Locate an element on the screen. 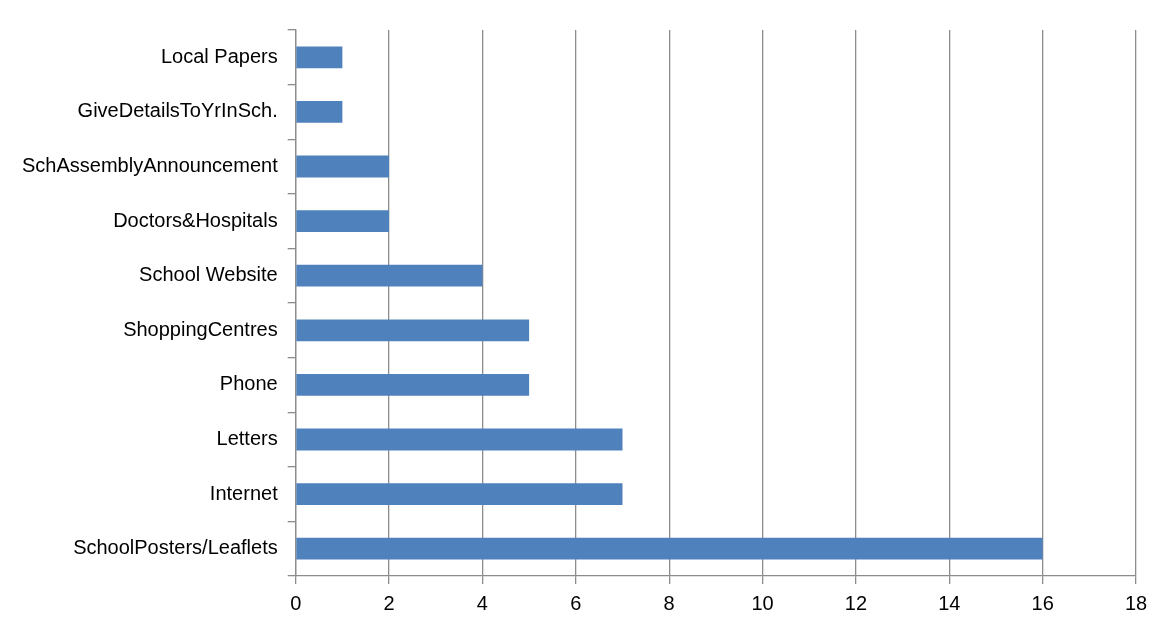 The width and height of the screenshot is (1159, 632). y-tick-label: SchAssemblyAnnouncement is located at coordinates (150, 165).